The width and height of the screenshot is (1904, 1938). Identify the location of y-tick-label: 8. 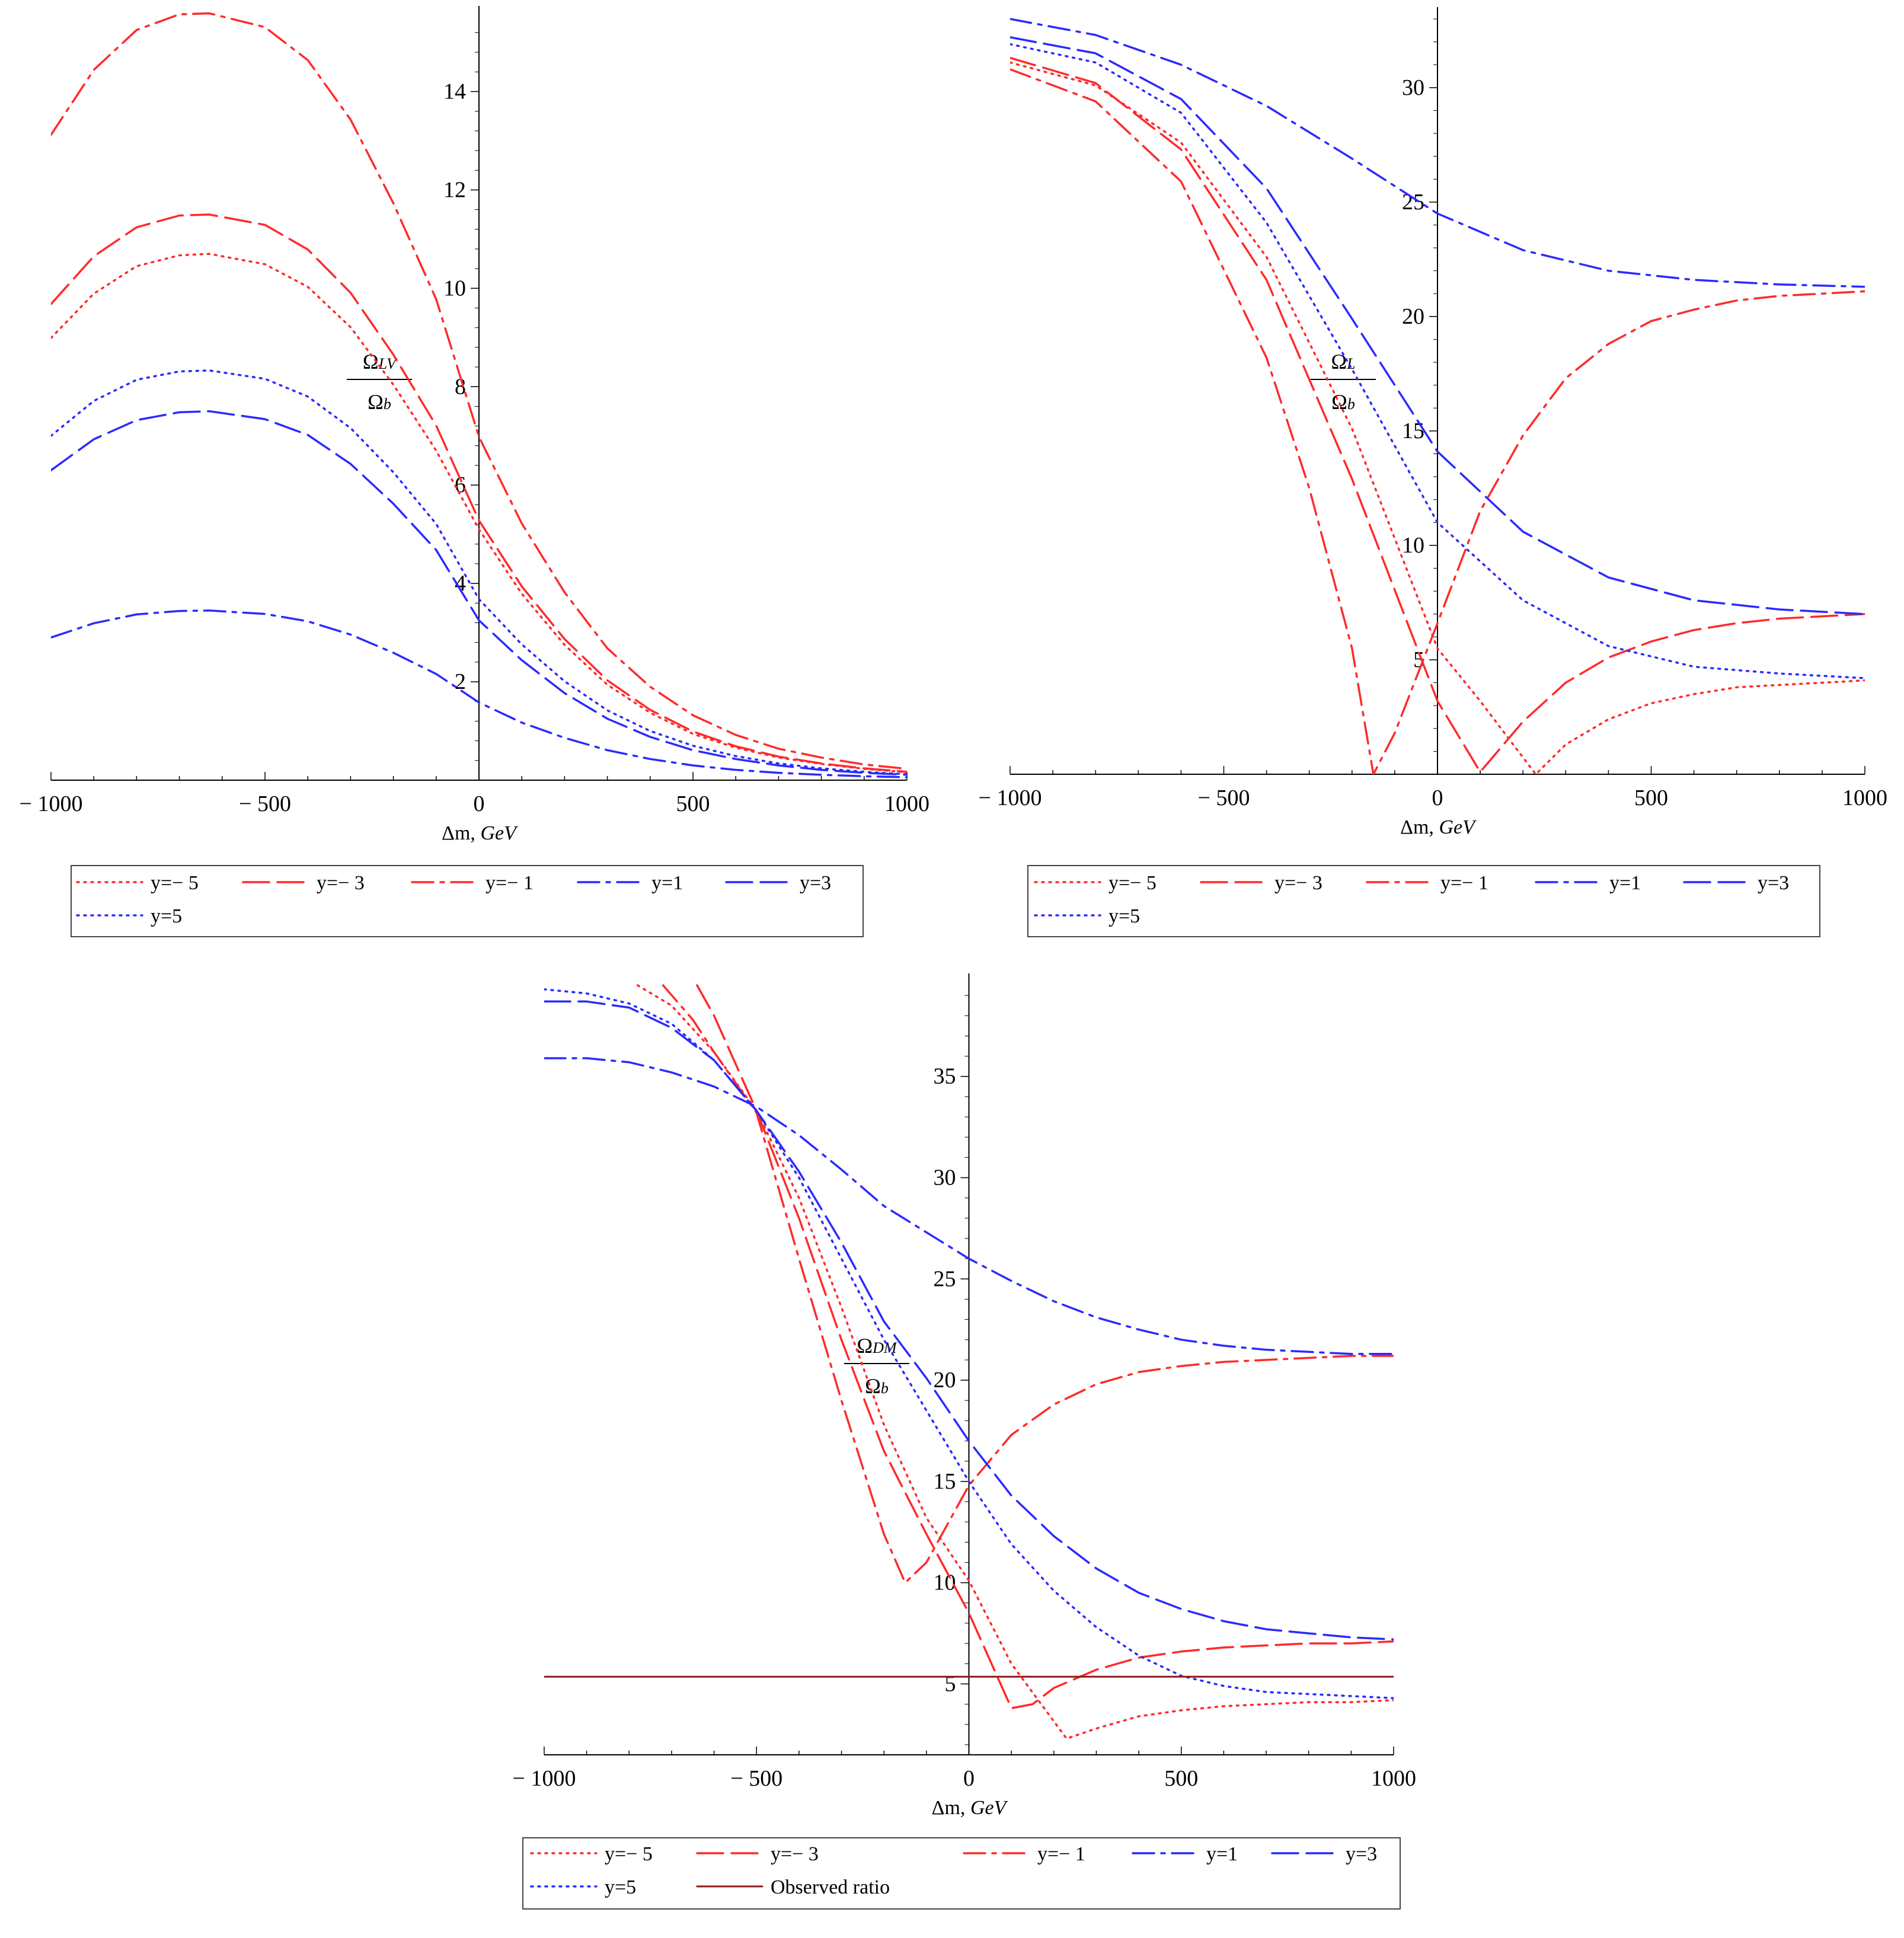
(460, 386).